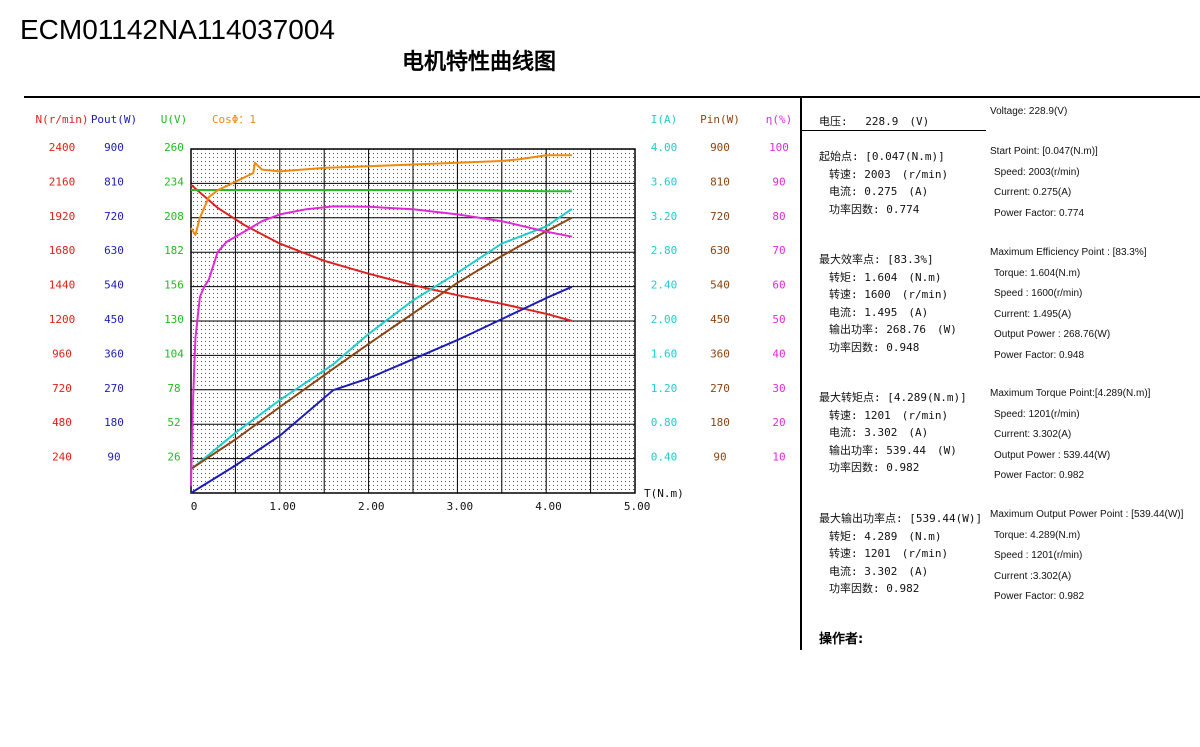  What do you see at coordinates (893, 397) in the screenshot?
I see `max-torque-cn-line: 最大转矩点: [4.289(N.m)]` at bounding box center [893, 397].